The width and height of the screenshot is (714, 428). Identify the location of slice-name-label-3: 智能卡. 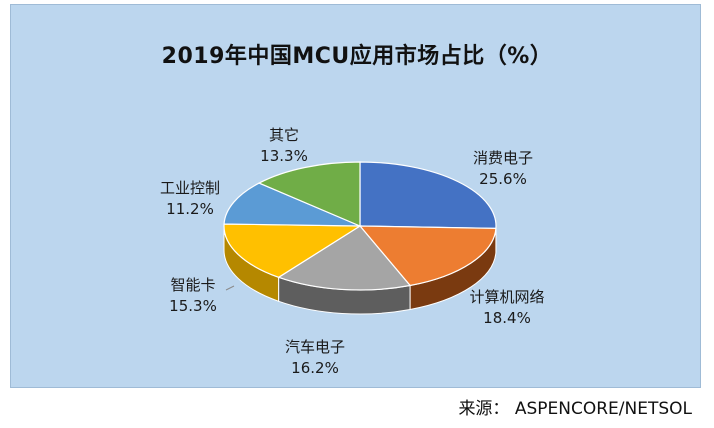
(192, 285).